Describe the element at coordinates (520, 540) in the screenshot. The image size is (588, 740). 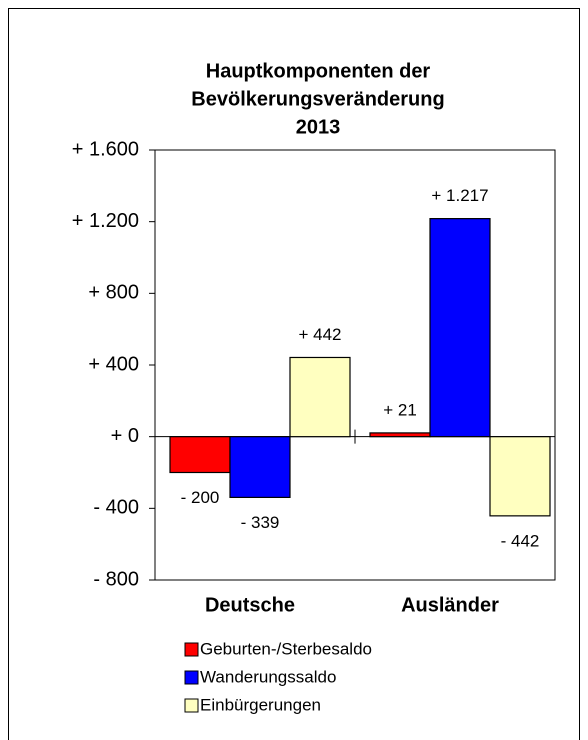
I see `data-label: - 442` at that location.